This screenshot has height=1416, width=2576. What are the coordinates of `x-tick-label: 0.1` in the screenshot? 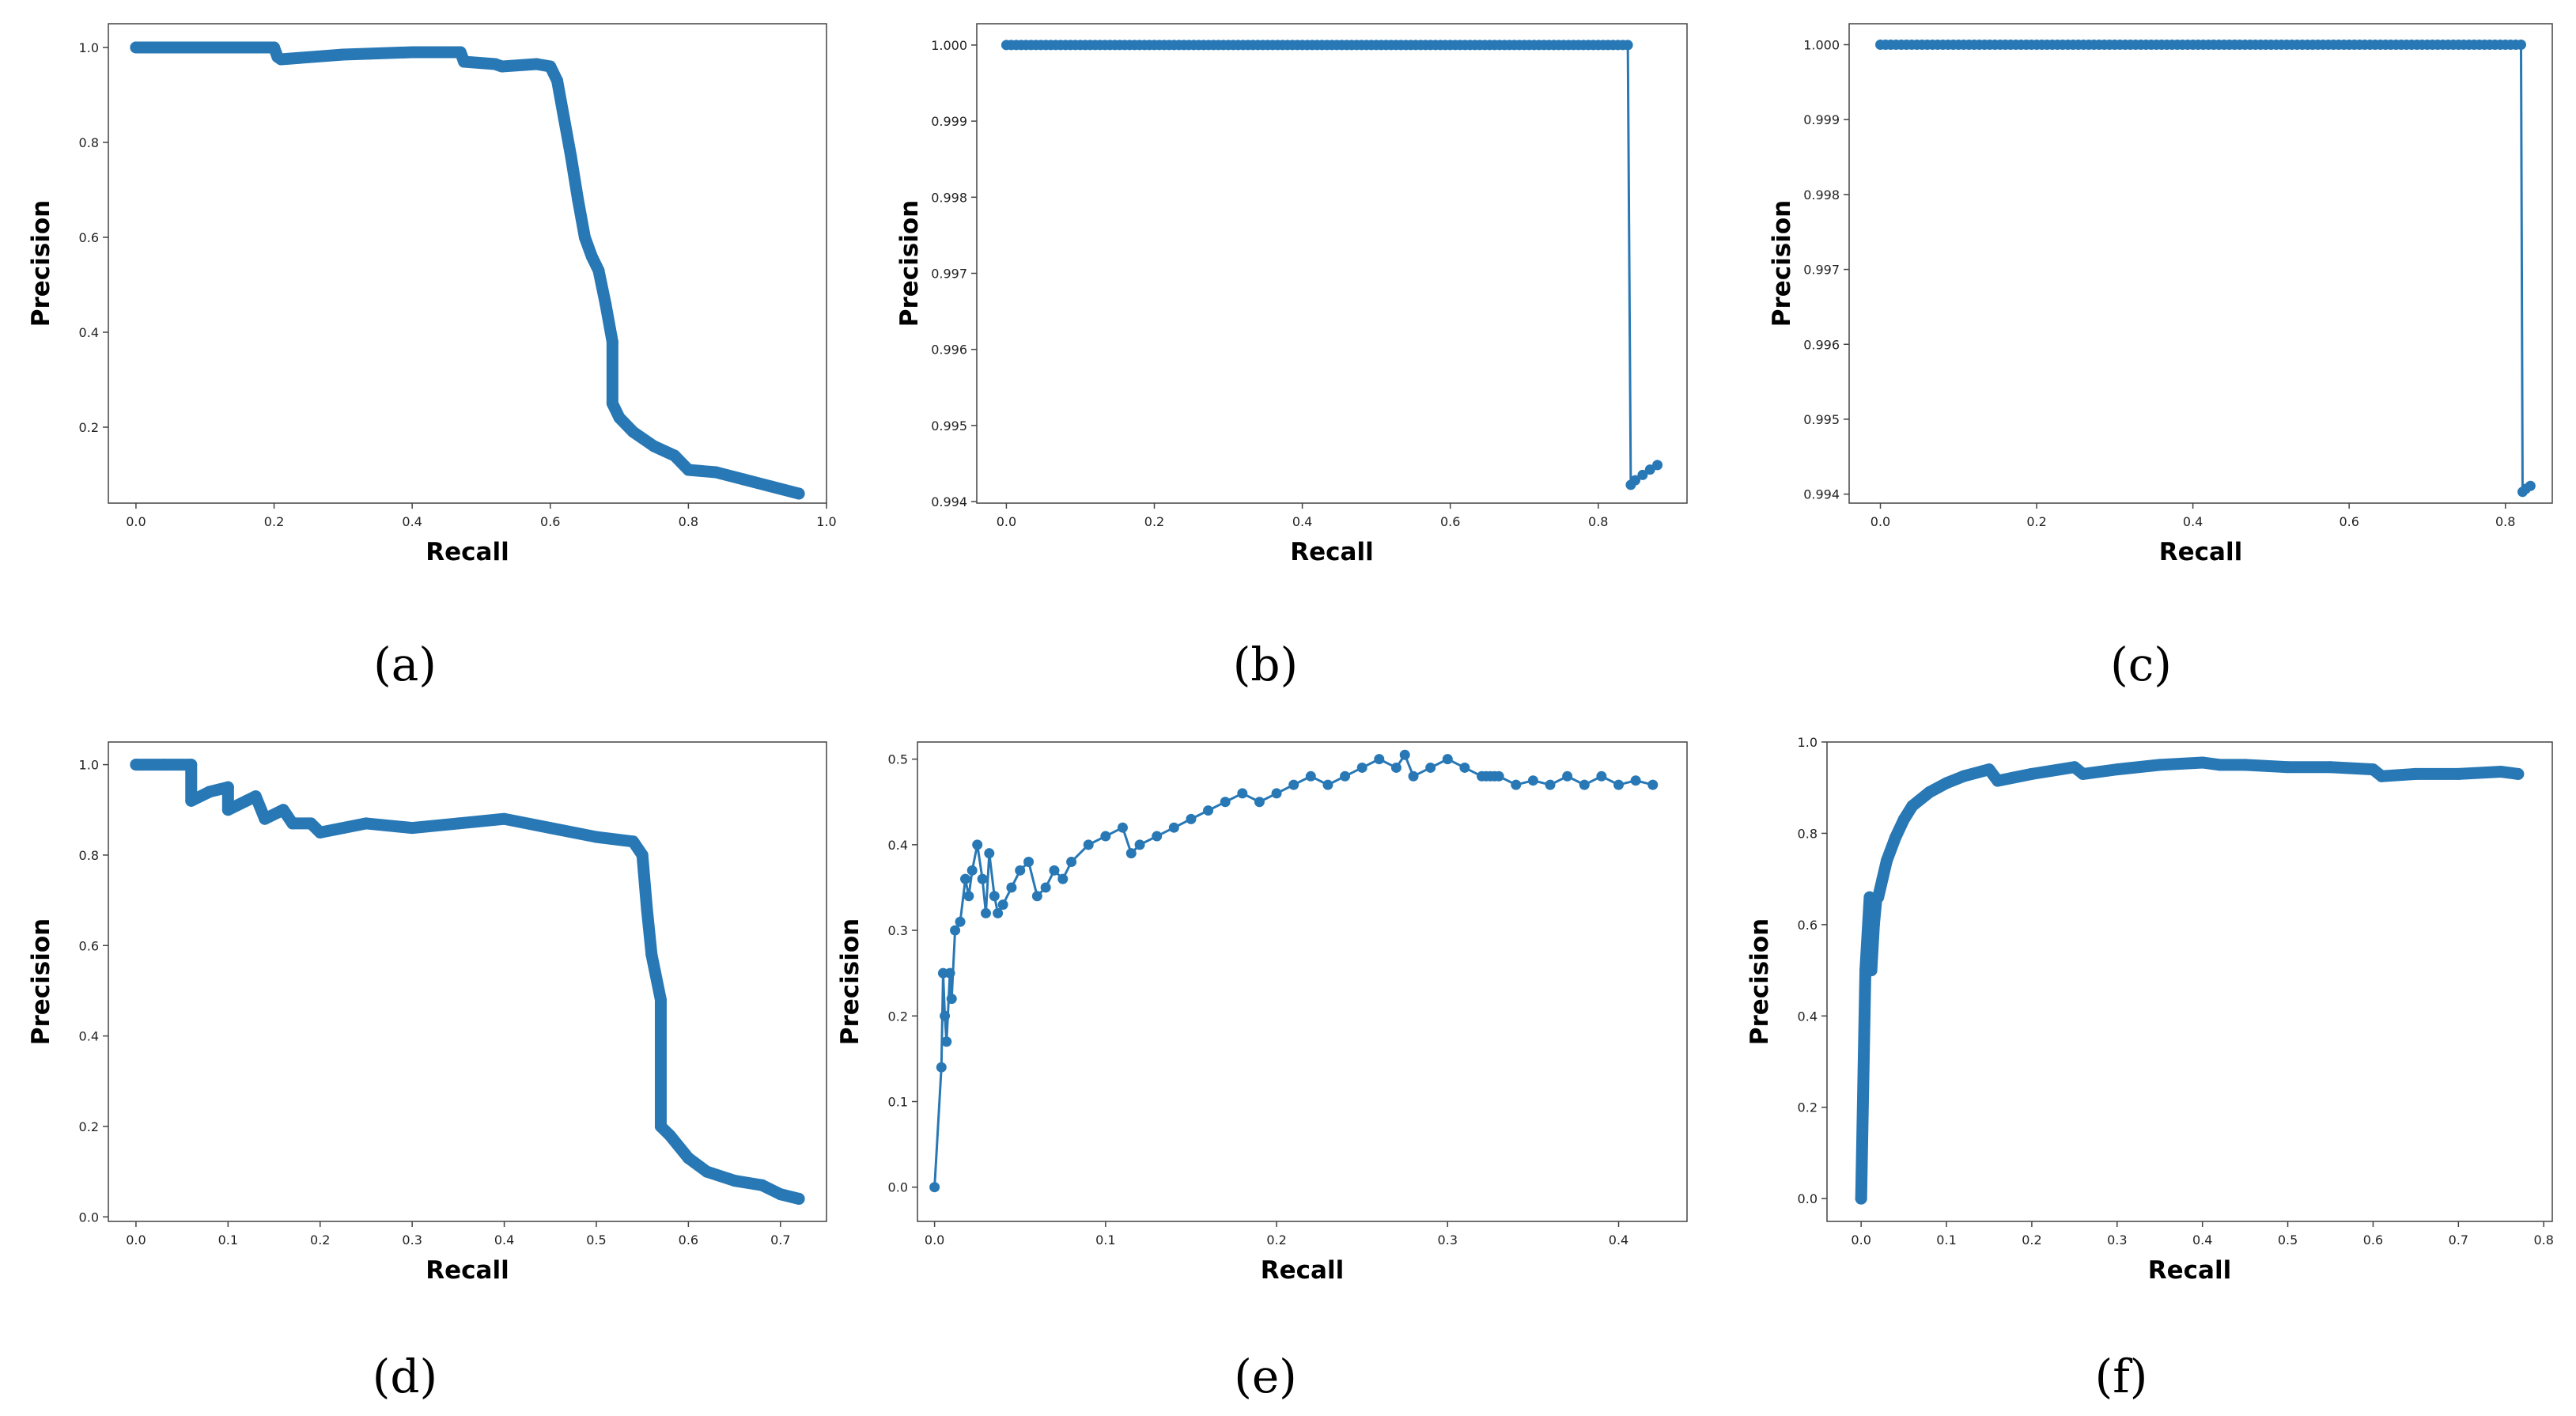 It's located at (228, 1240).